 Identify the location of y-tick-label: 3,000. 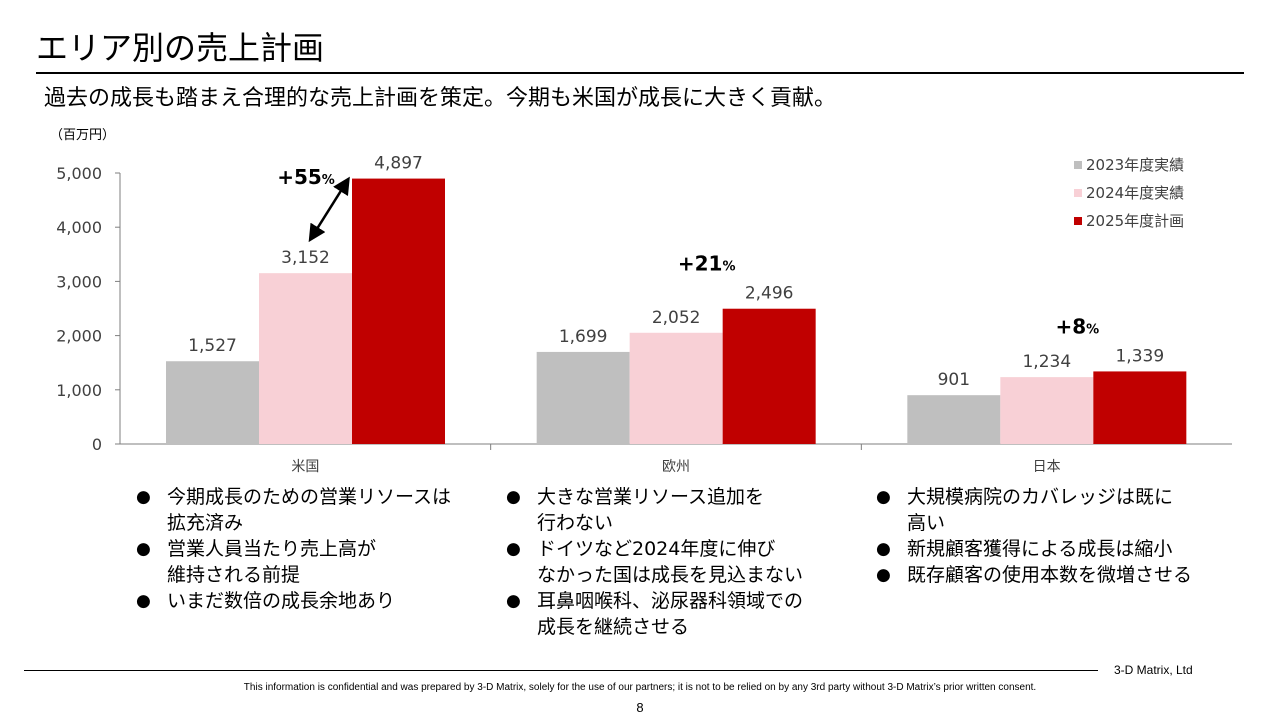
(79, 281).